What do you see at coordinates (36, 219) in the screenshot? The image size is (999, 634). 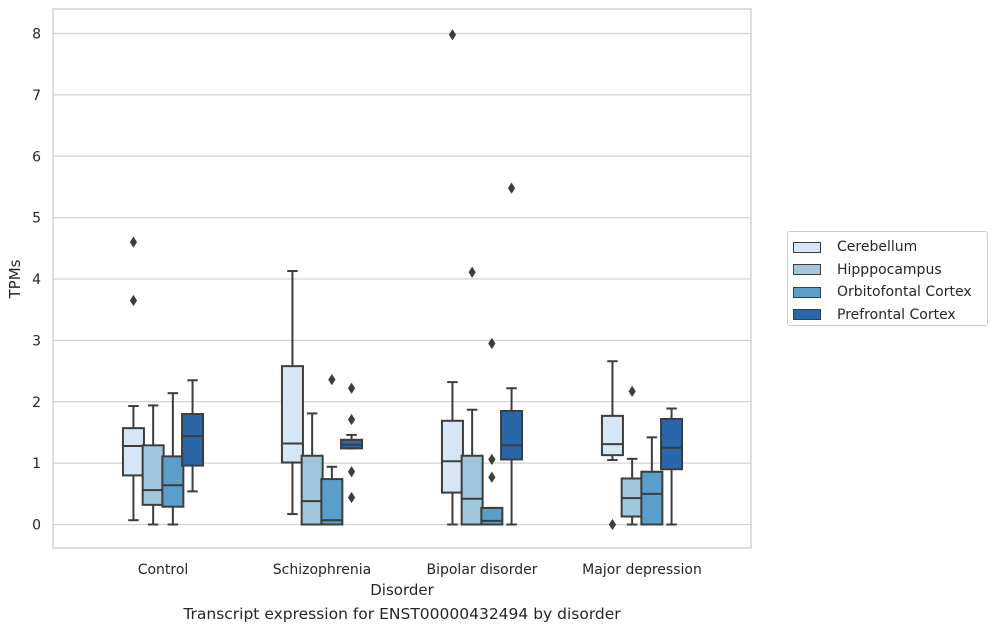 I see `y-tick-label: 5` at bounding box center [36, 219].